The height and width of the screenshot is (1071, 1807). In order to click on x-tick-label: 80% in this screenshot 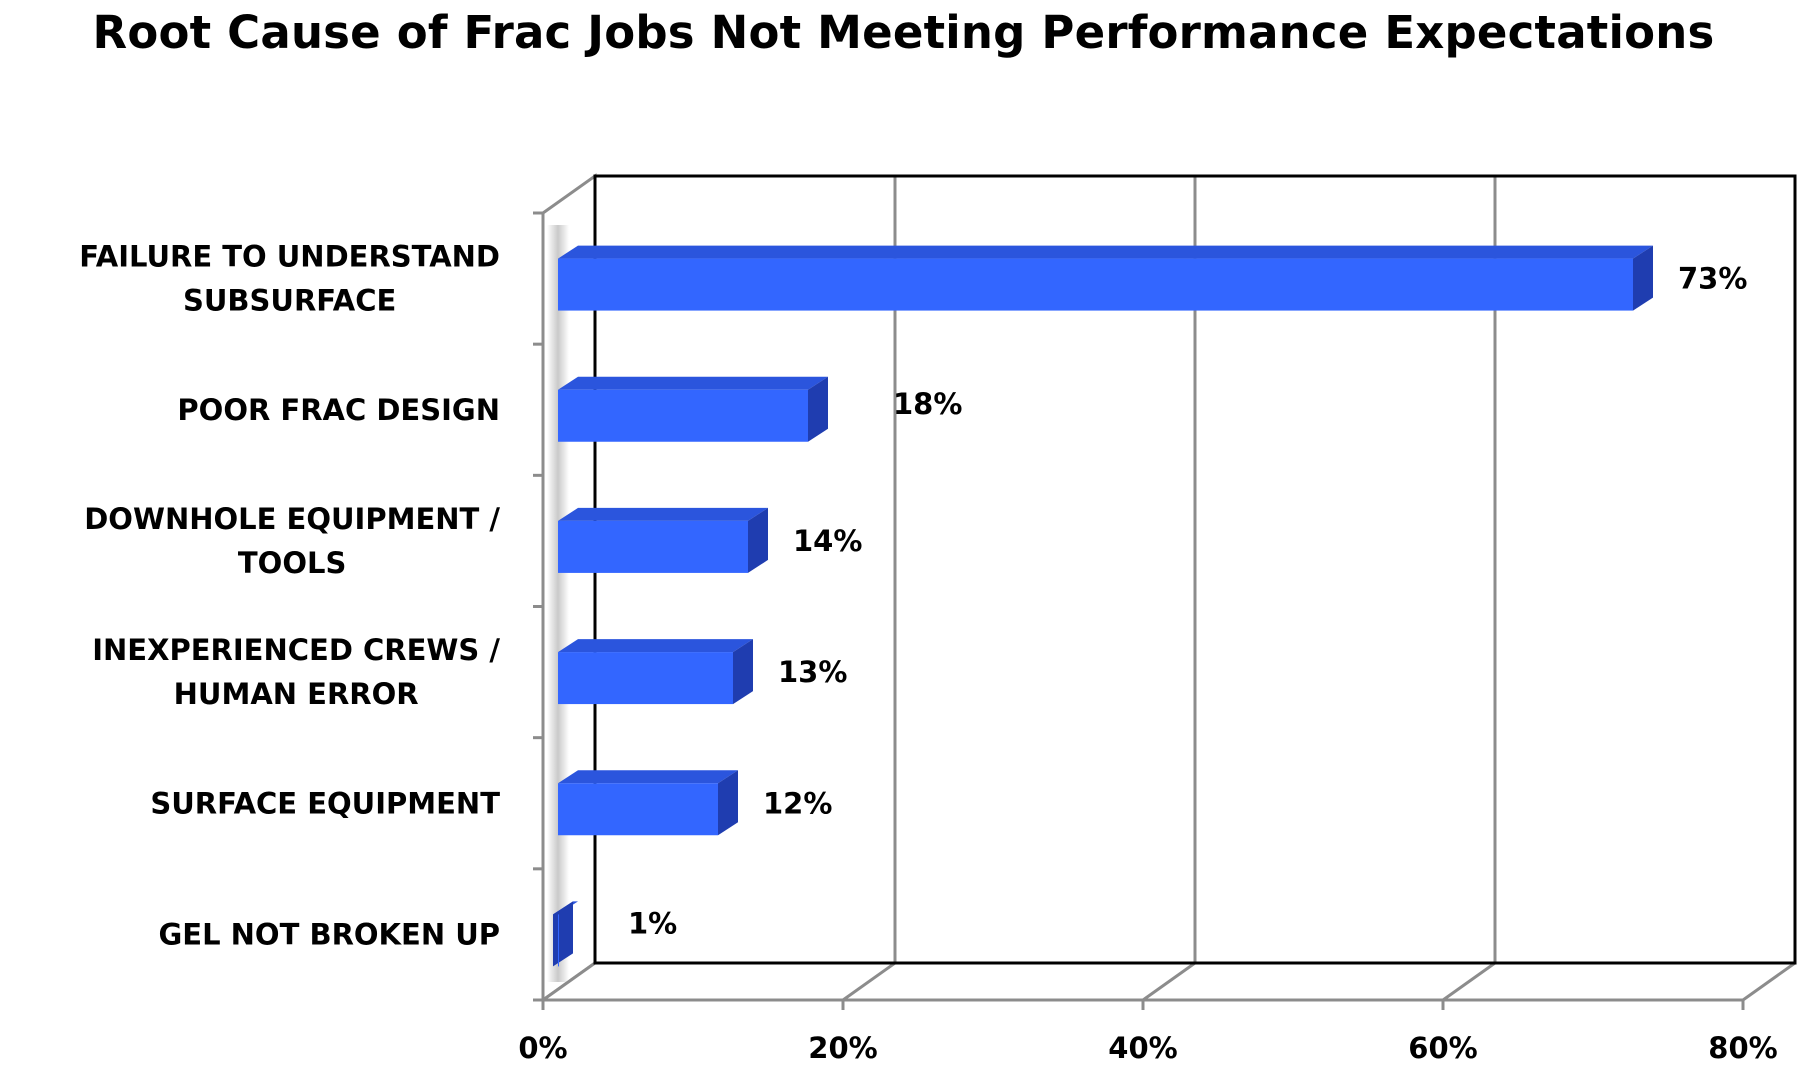, I will do `click(1742, 1048)`.